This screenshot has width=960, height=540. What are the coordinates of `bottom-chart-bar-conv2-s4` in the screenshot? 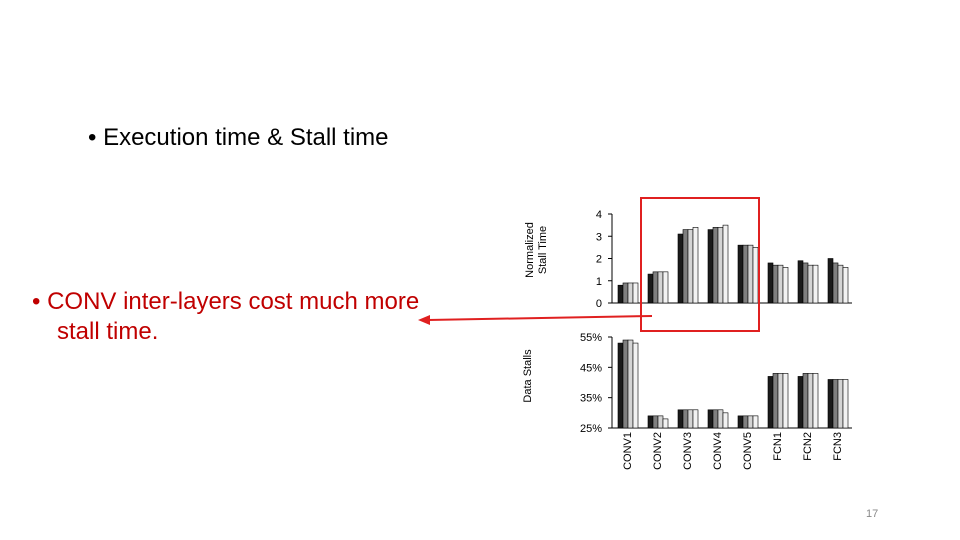 It's located at (665, 423).